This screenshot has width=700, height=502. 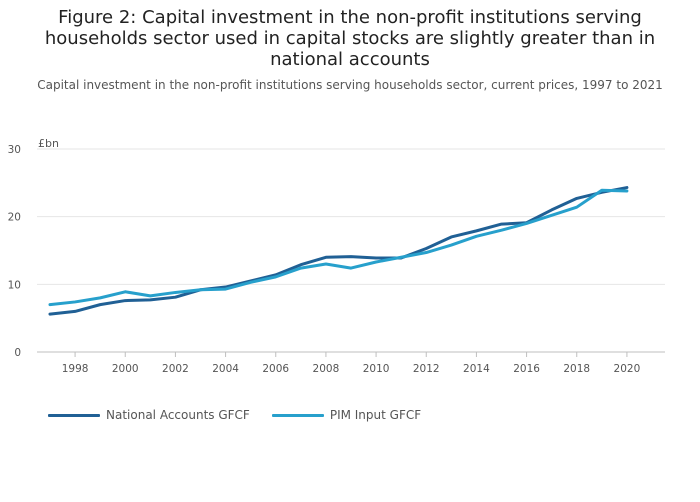 I want to click on x-tick-label: 2010, so click(x=376, y=369).